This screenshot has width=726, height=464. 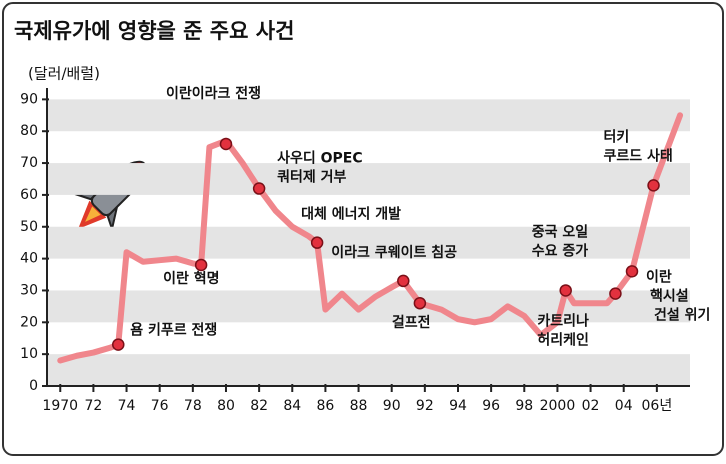 I want to click on annotation: 쿠르드 사태, so click(x=638, y=156).